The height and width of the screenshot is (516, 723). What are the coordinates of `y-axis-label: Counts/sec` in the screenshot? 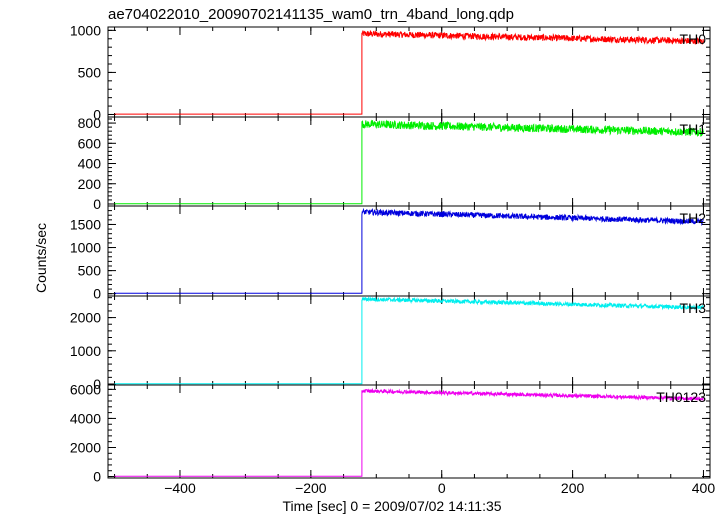 It's located at (41, 258).